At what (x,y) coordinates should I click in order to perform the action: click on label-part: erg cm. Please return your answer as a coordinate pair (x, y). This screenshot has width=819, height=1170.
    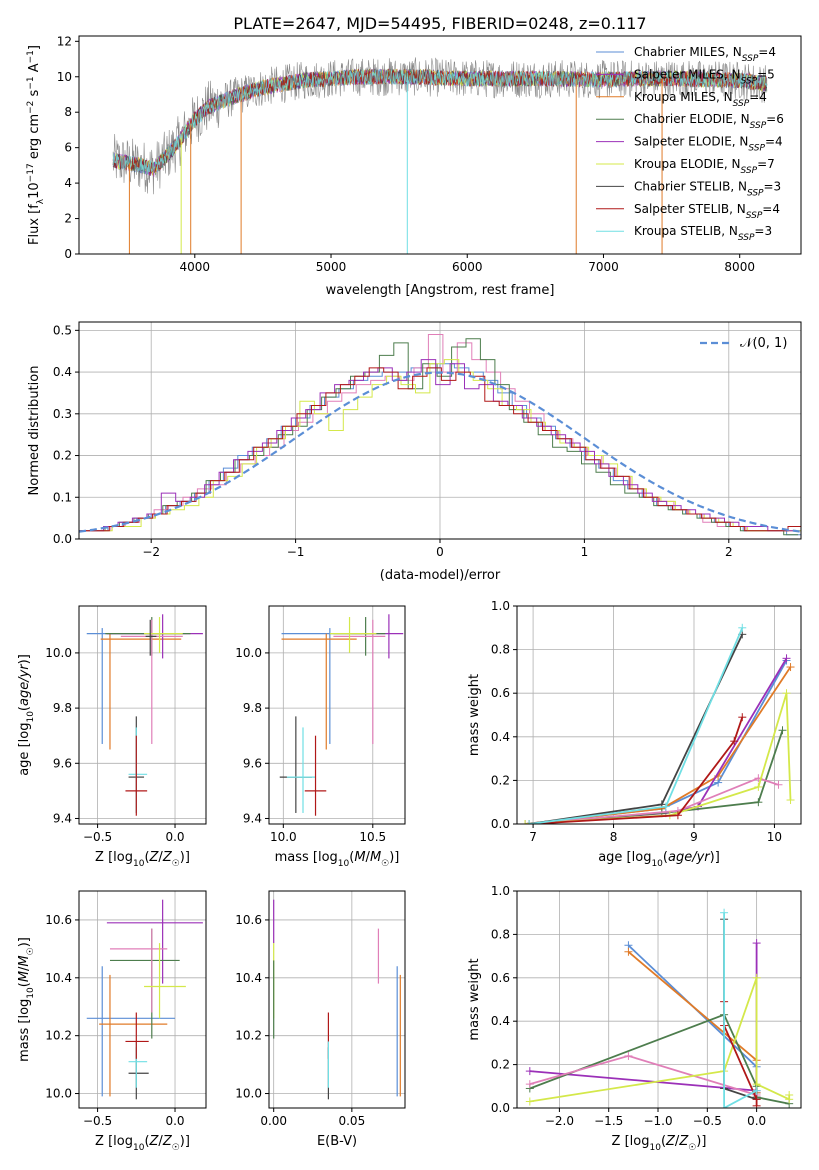
    Looking at the image, I should click on (34, 138).